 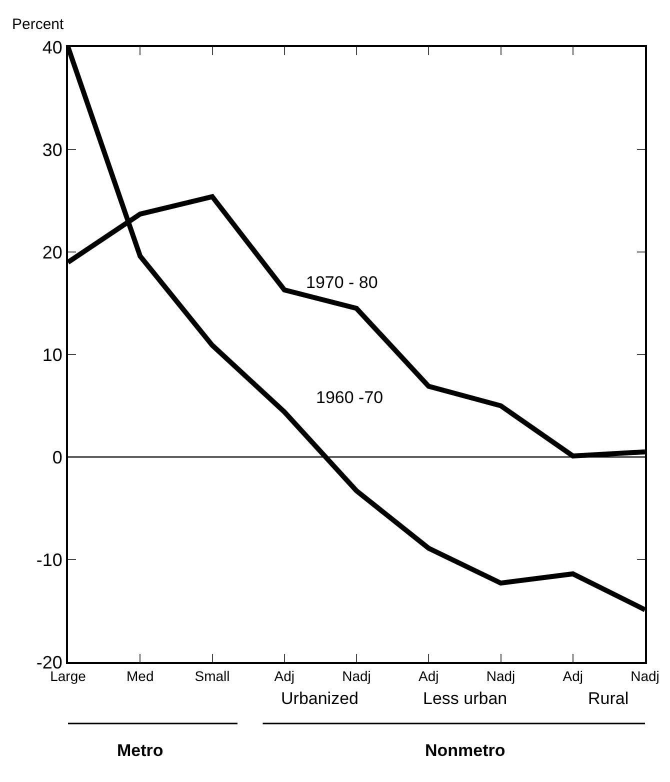 What do you see at coordinates (212, 676) in the screenshot?
I see `x-tick-label: Small` at bounding box center [212, 676].